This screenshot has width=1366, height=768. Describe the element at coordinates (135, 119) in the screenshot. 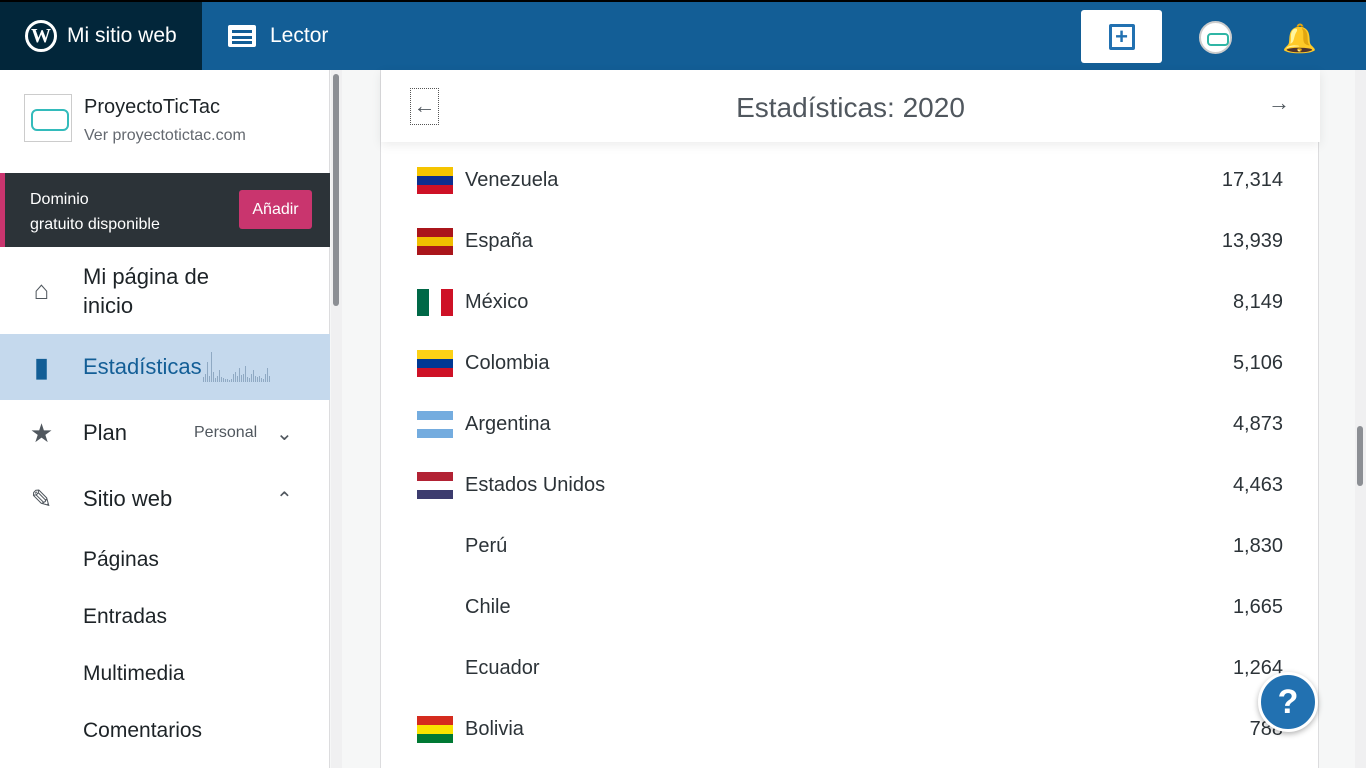

I see `site-info: ProyectoTicTac Ver proyectotictac.com` at that location.